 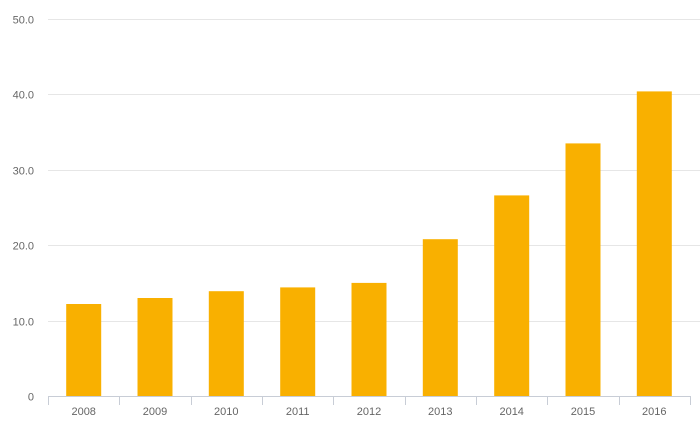 I want to click on y-tick-label: 40.0, so click(x=23, y=96).